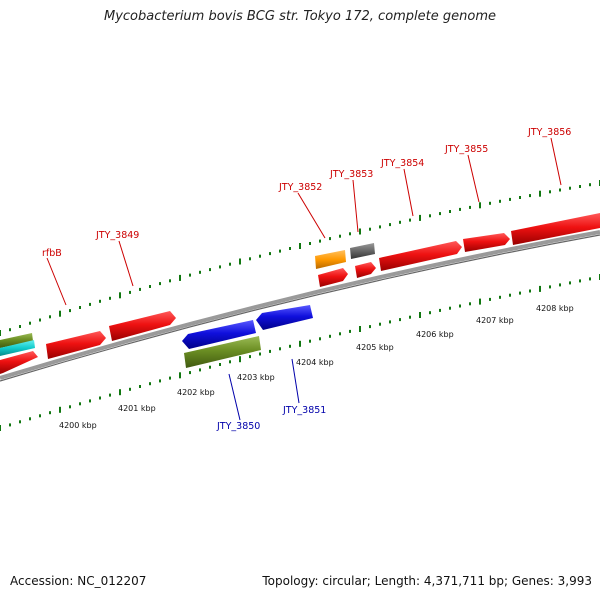 This screenshot has width=600, height=600. What do you see at coordinates (466, 149) in the screenshot?
I see `gene-label-jty3855: JTY_3855` at bounding box center [466, 149].